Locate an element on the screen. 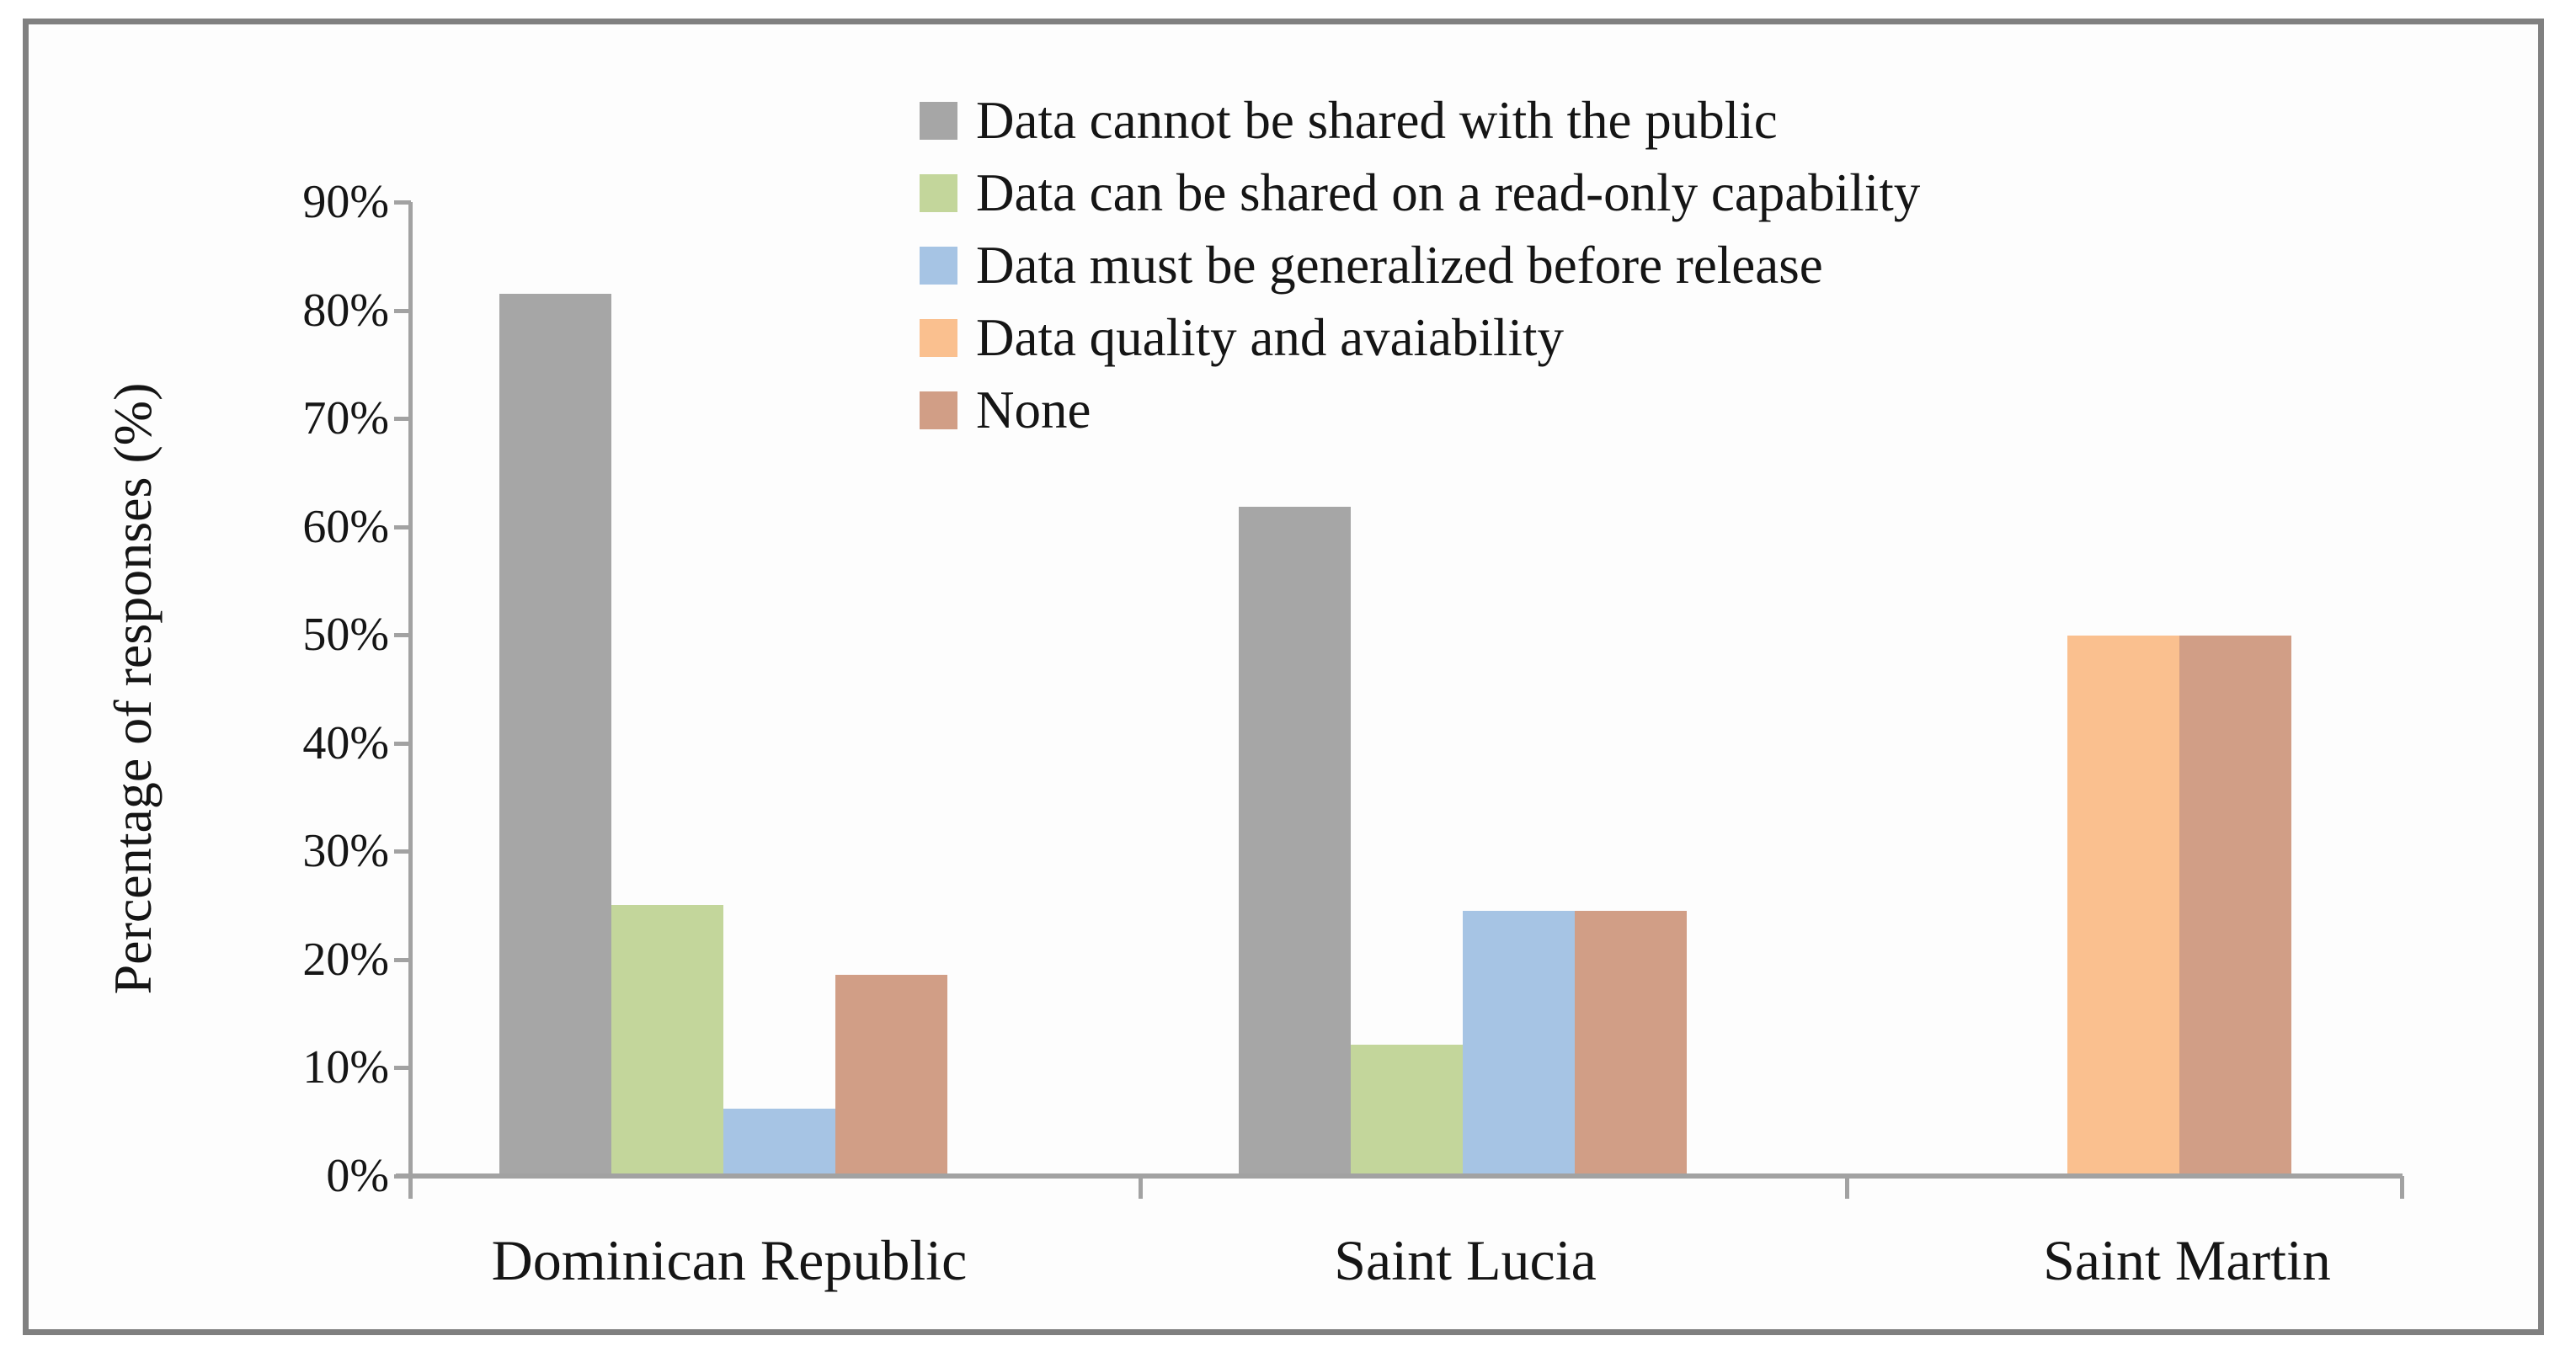 The image size is (2576, 1357). y-tick-label-10%: 10% is located at coordinates (345, 1068).